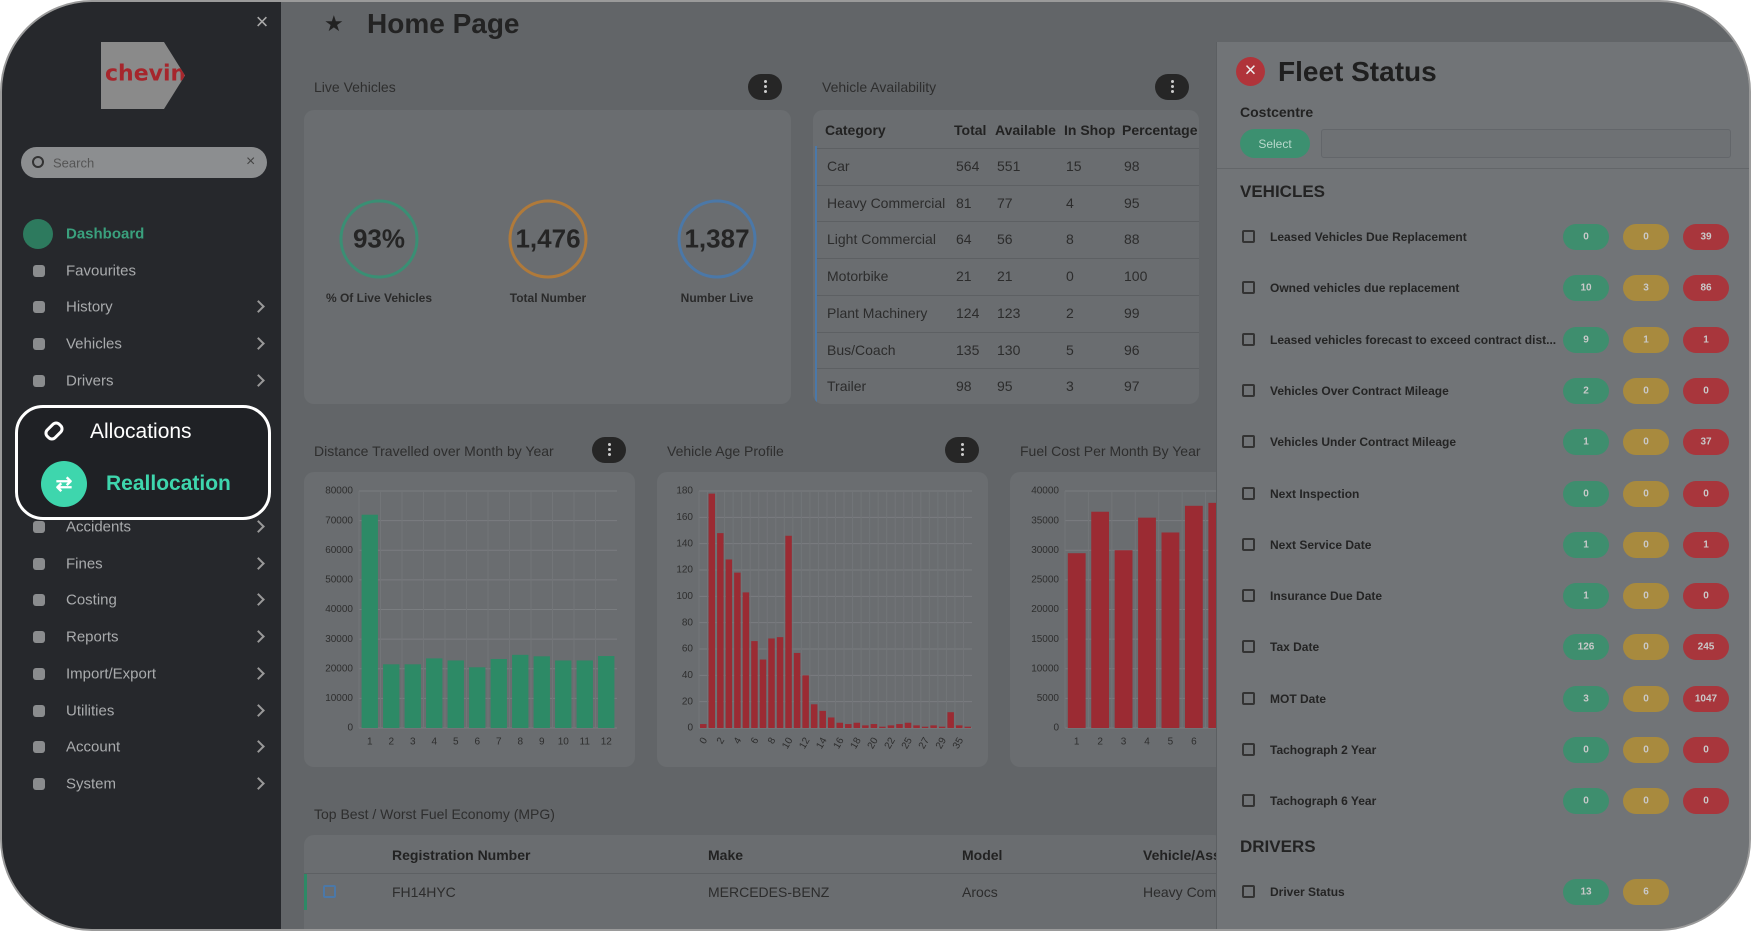 The image size is (1751, 931). I want to click on count-value: 126, so click(1586, 647).